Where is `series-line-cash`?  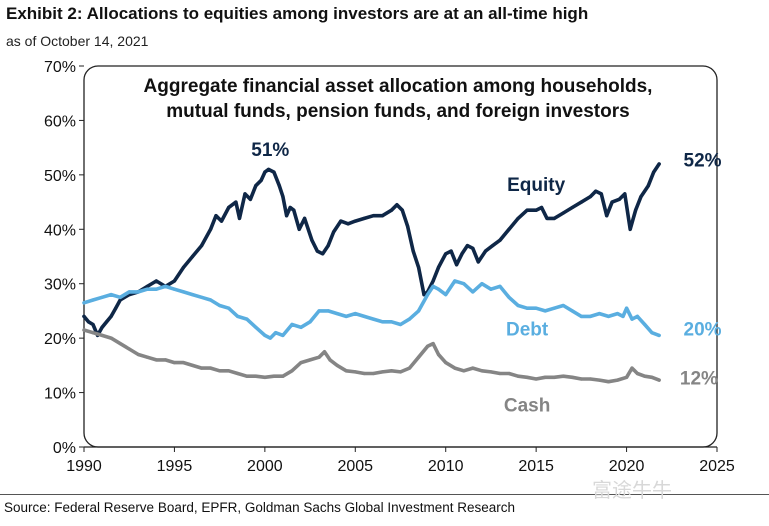 series-line-cash is located at coordinates (371, 356).